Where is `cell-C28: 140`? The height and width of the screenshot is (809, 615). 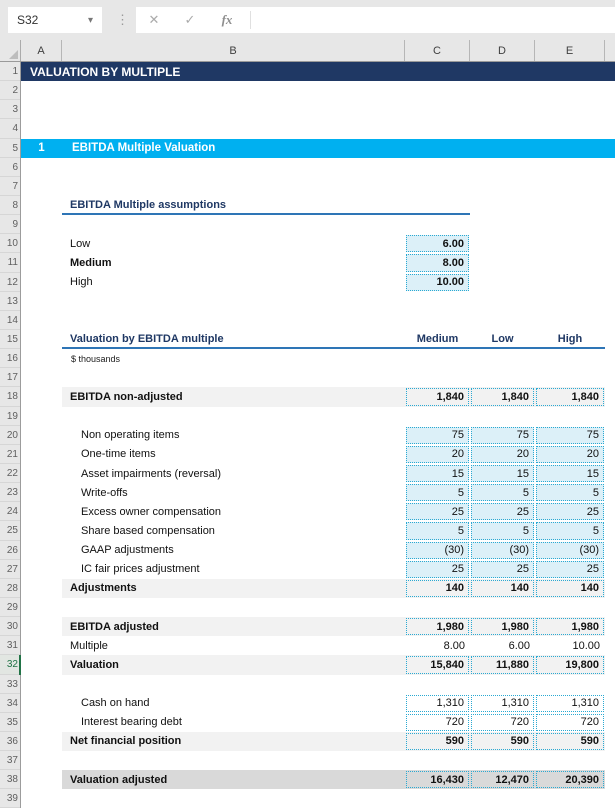
cell-C28: 140 is located at coordinates (437, 588).